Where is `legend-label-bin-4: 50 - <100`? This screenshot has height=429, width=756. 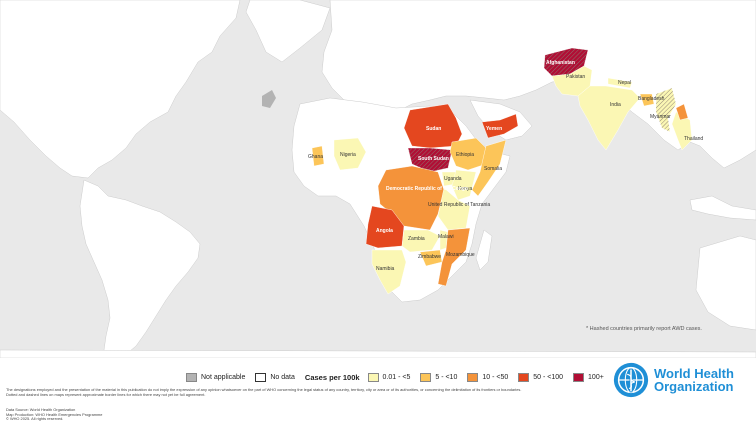 legend-label-bin-4: 50 - <100 is located at coordinates (548, 377).